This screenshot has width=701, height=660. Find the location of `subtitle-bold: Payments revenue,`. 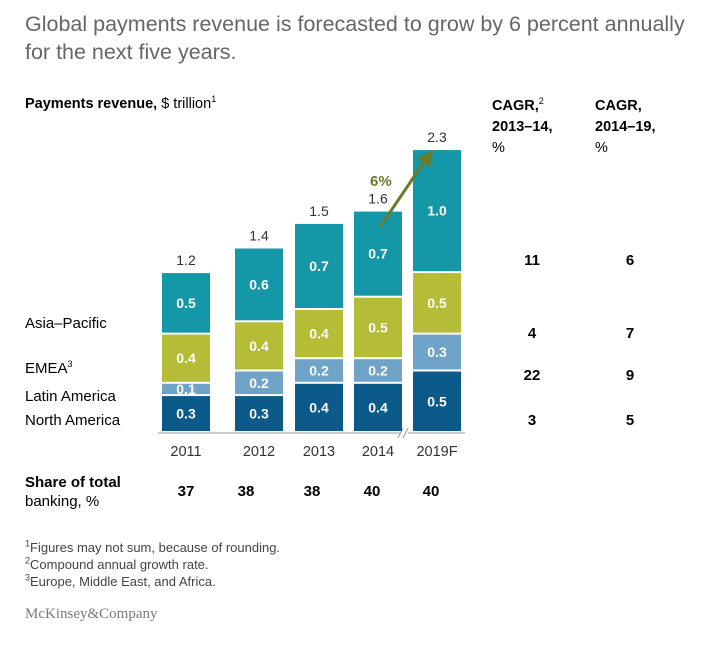

subtitle-bold: Payments revenue, is located at coordinates (91, 104).